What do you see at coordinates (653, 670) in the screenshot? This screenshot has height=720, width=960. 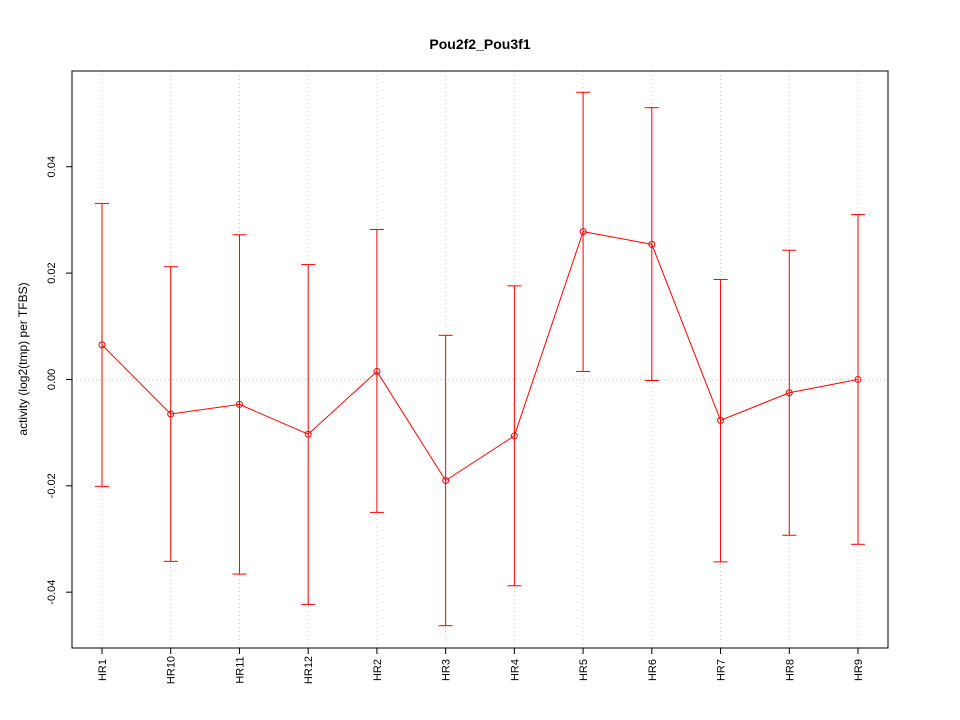 I see `x-tick-label: HR6` at bounding box center [653, 670].